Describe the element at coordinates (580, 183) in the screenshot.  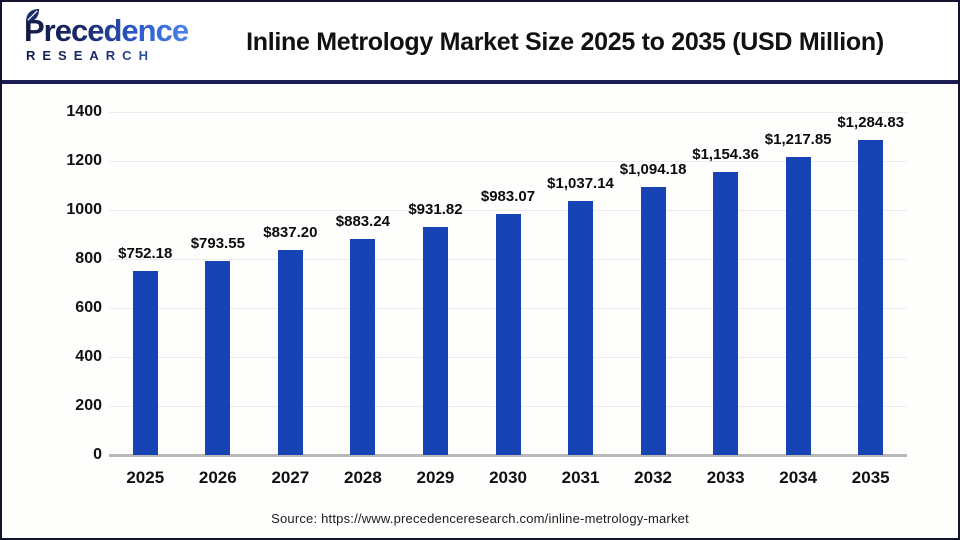
I see `bar-value-label: $1,037.14` at that location.